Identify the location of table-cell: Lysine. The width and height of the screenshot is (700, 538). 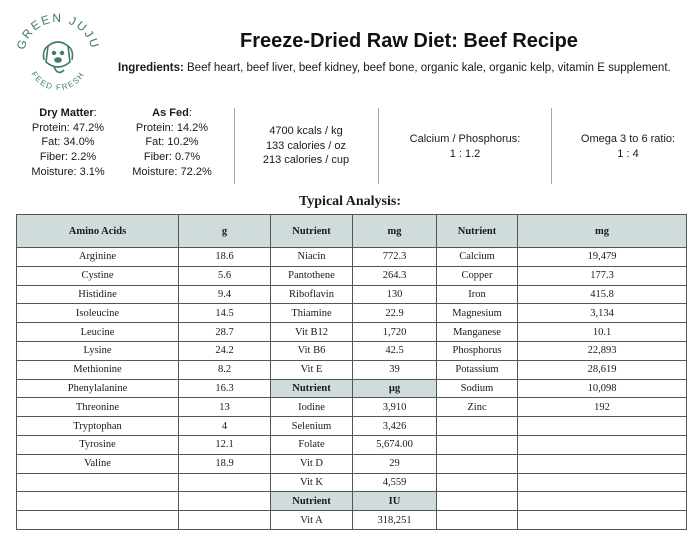
(97, 350).